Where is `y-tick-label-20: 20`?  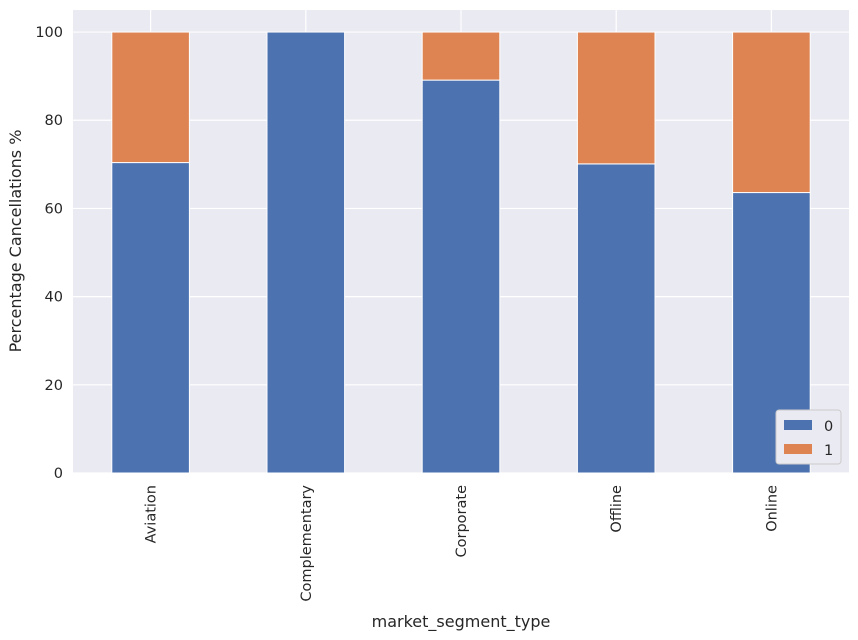
y-tick-label-20: 20 is located at coordinates (54, 386).